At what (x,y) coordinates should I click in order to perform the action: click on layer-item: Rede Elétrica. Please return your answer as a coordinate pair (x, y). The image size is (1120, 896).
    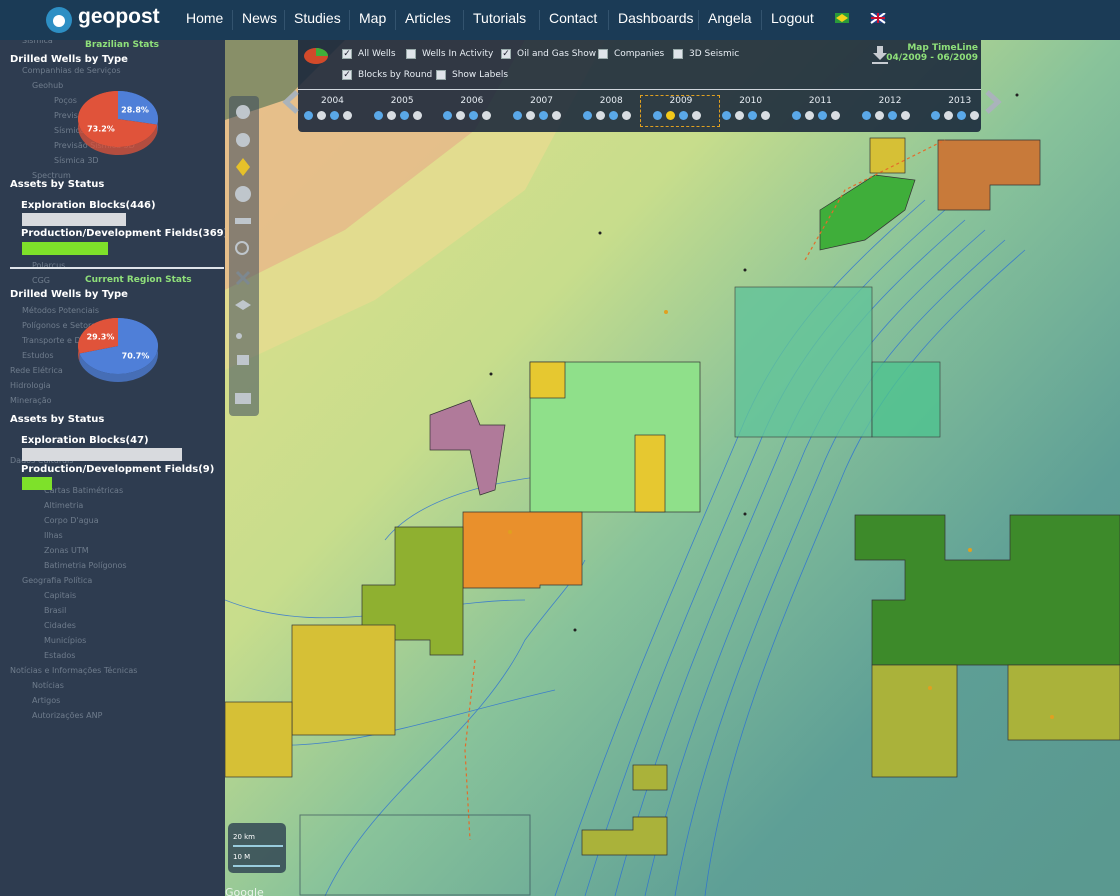
    Looking at the image, I should click on (36, 370).